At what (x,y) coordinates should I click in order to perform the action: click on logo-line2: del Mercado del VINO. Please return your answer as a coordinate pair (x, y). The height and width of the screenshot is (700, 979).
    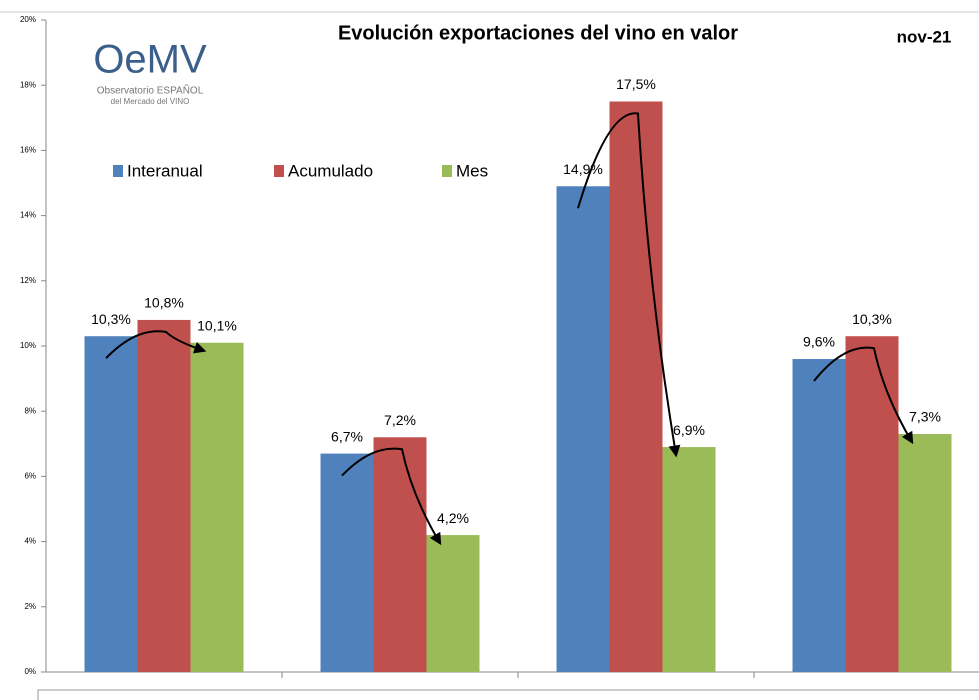
    Looking at the image, I should click on (150, 101).